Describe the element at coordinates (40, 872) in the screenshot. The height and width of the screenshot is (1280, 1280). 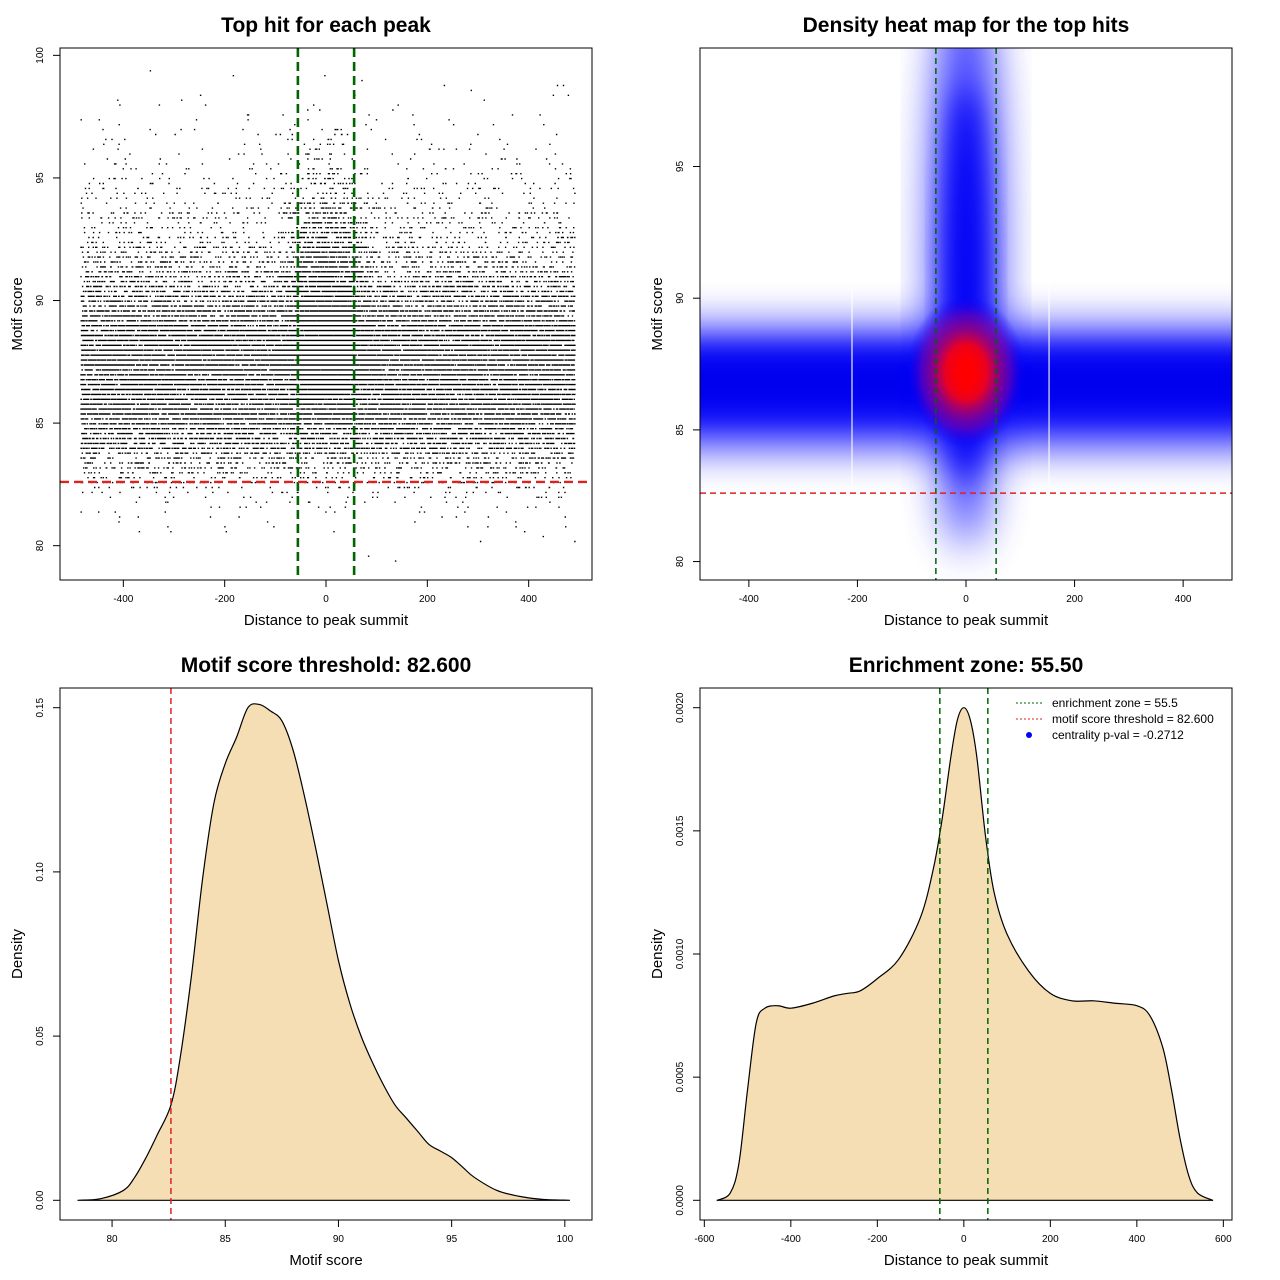
I see `y-tick-label: 0.10` at that location.